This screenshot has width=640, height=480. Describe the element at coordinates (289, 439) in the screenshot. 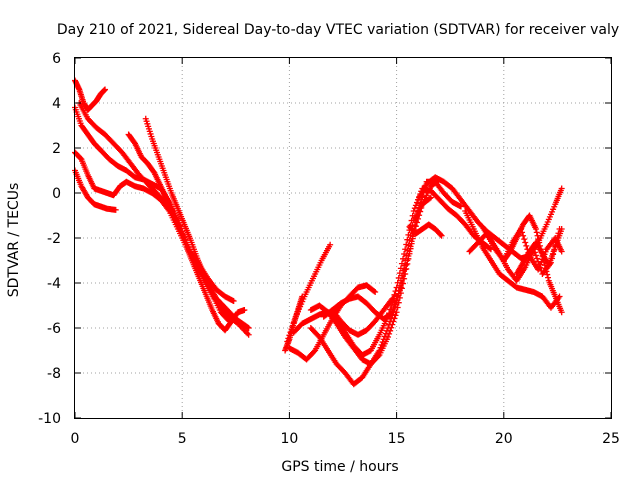

I see `x-tick-label: 10` at that location.